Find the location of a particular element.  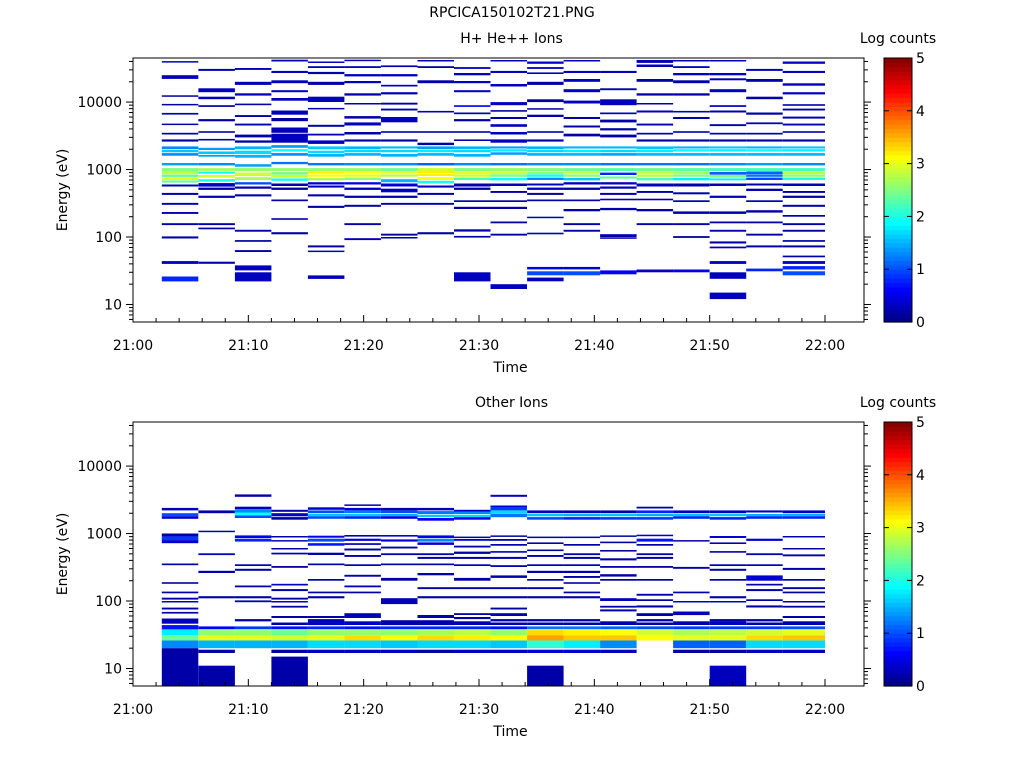

colorbar-tick-label: 1 is located at coordinates (920, 270).